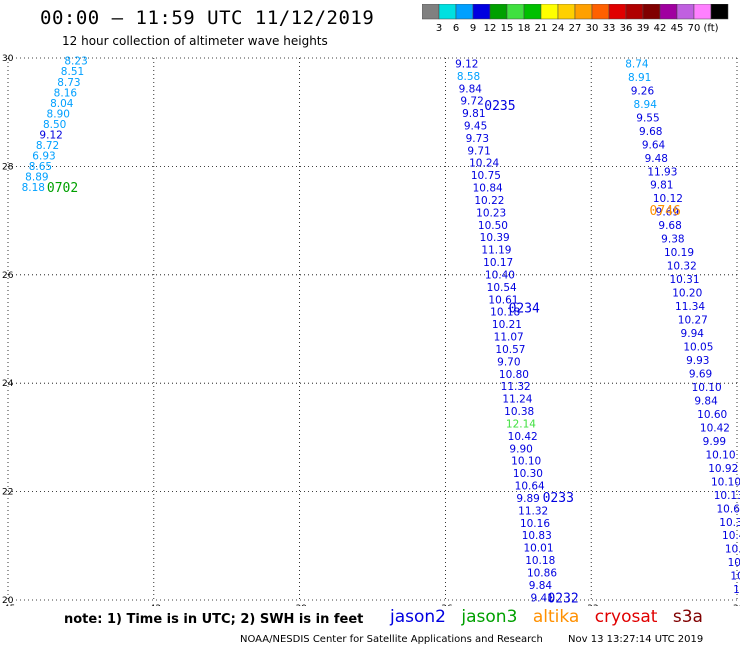 This screenshot has width=740, height=650. What do you see at coordinates (562, 598) in the screenshot?
I see `pass-time-label: 0232` at bounding box center [562, 598].